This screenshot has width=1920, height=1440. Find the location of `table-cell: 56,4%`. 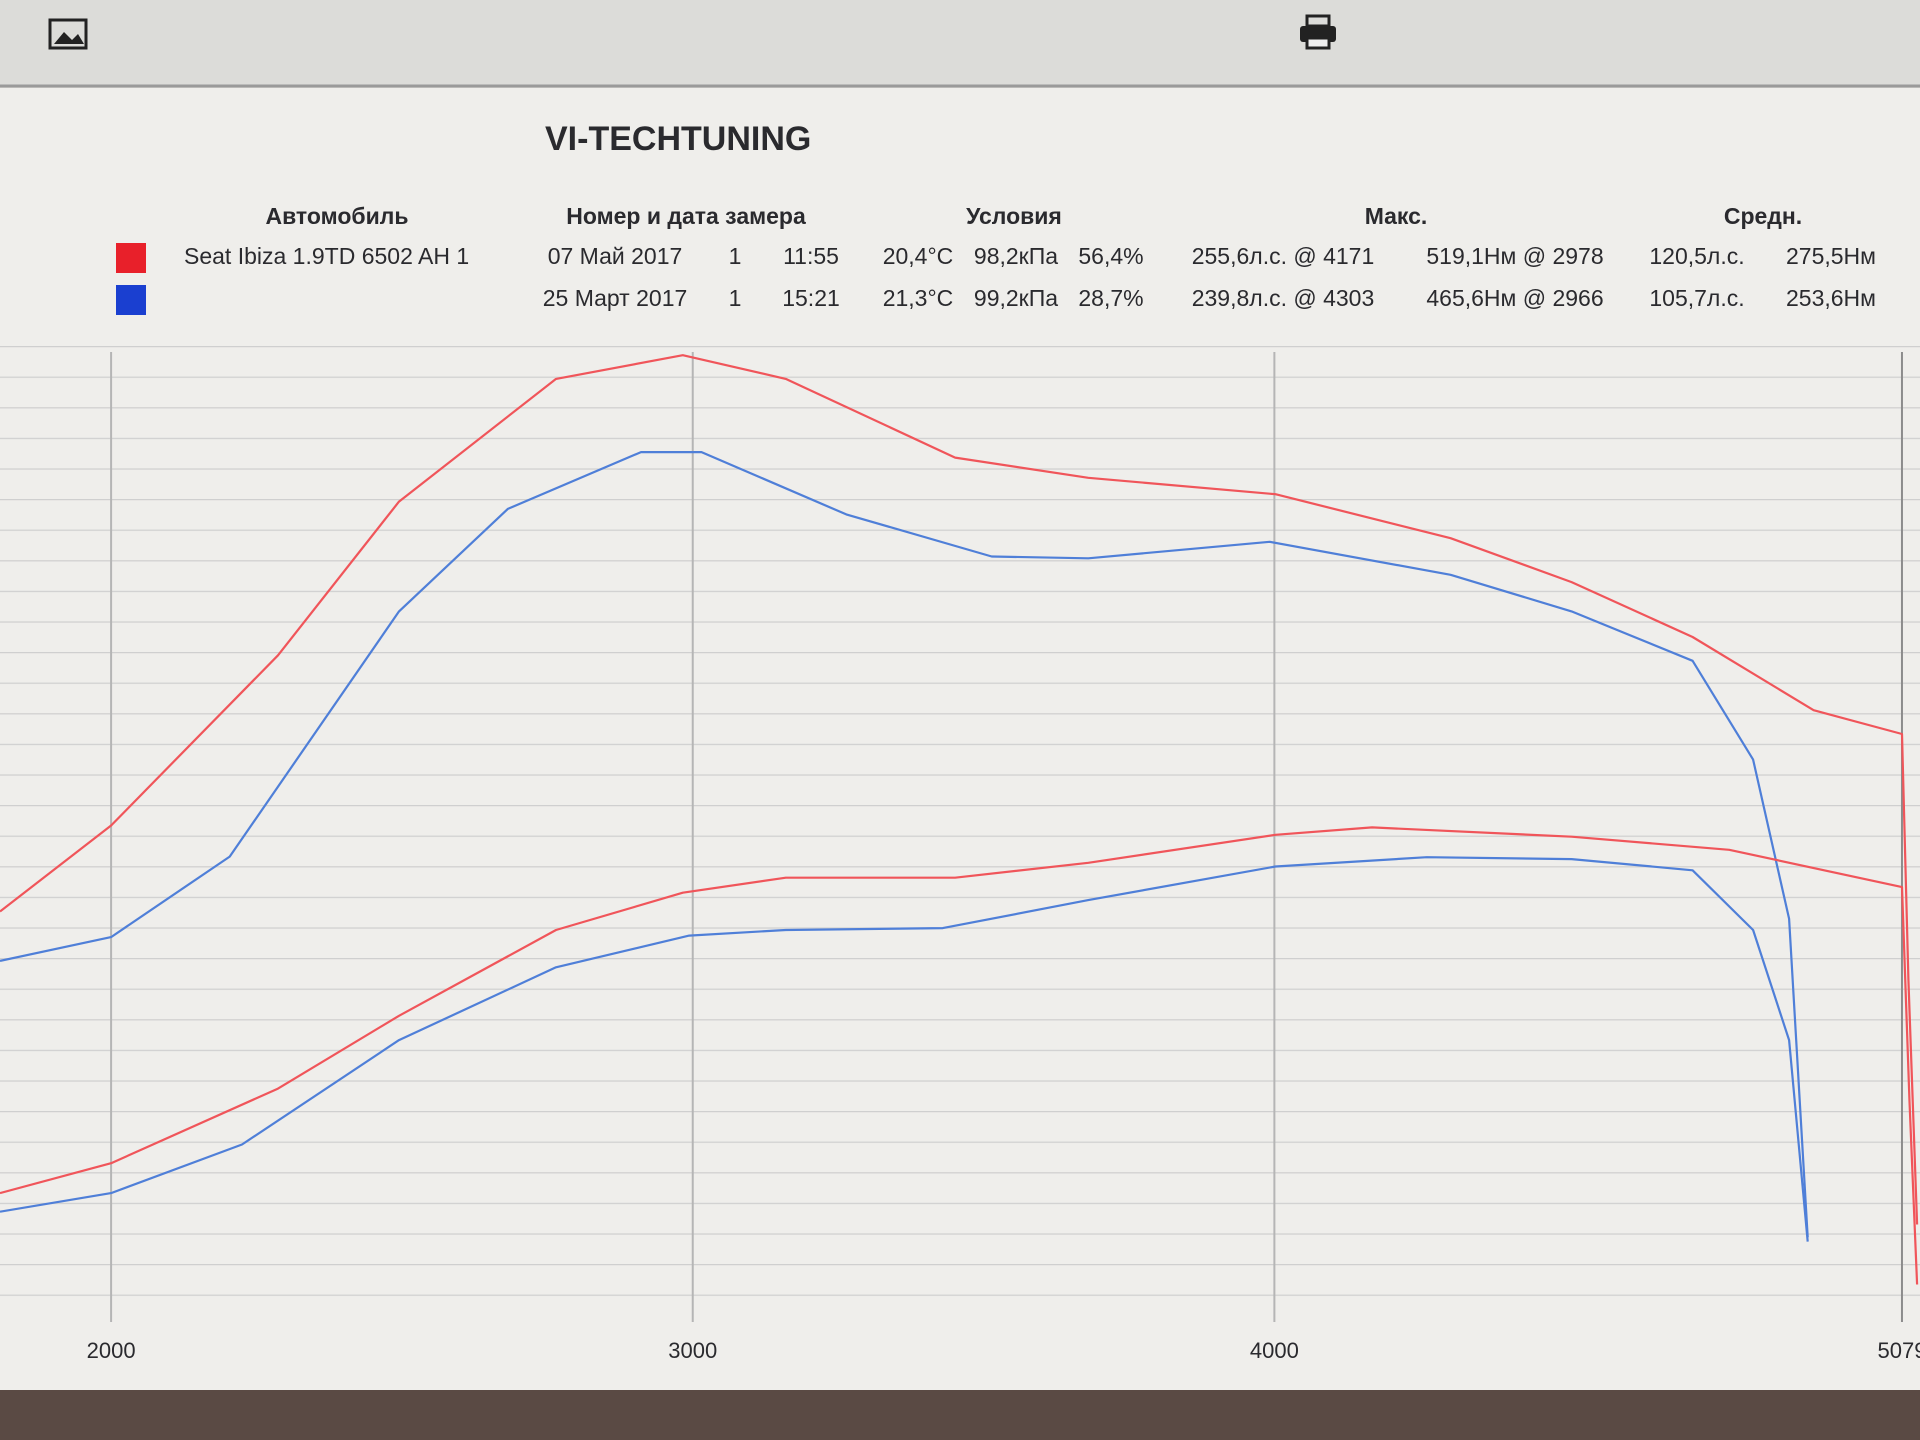

table-cell: 56,4% is located at coordinates (1110, 256).